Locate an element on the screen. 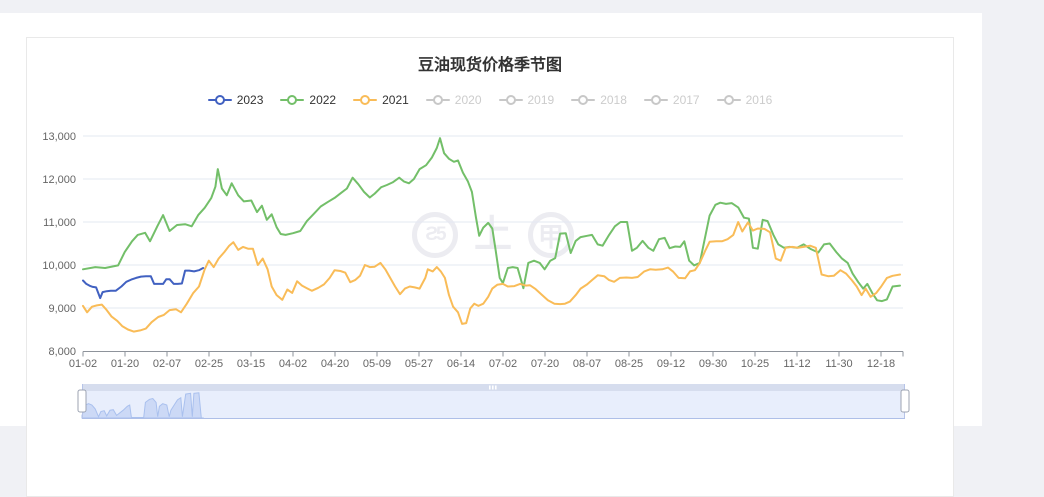 The width and height of the screenshot is (1044, 497). legend-item-2021: 2021 is located at coordinates (381, 100).